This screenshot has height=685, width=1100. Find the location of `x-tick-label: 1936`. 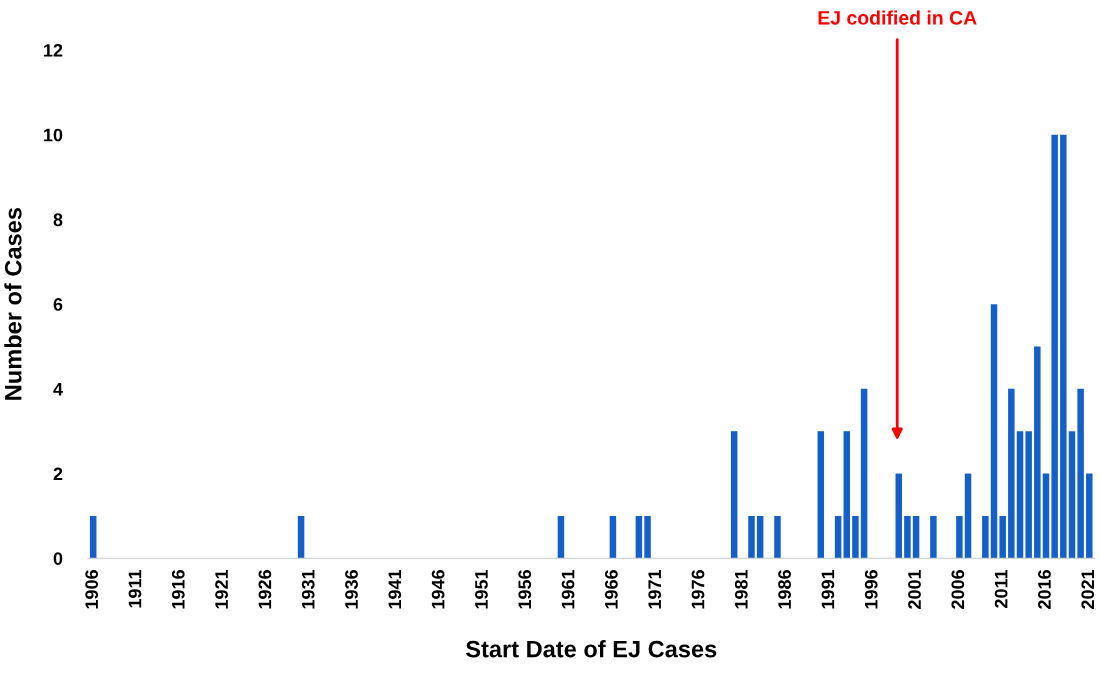

x-tick-label: 1936 is located at coordinates (351, 589).